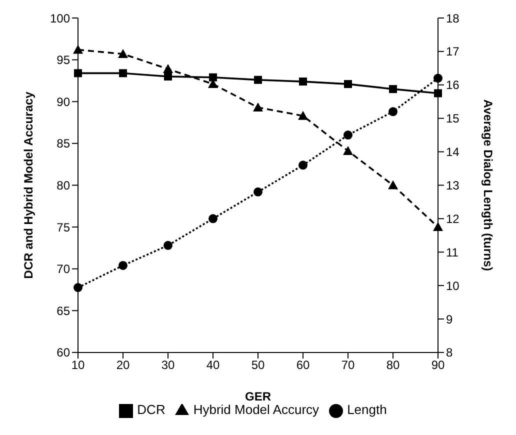 This screenshot has height=435, width=516. I want to click on x-tick-label: 10, so click(78, 365).